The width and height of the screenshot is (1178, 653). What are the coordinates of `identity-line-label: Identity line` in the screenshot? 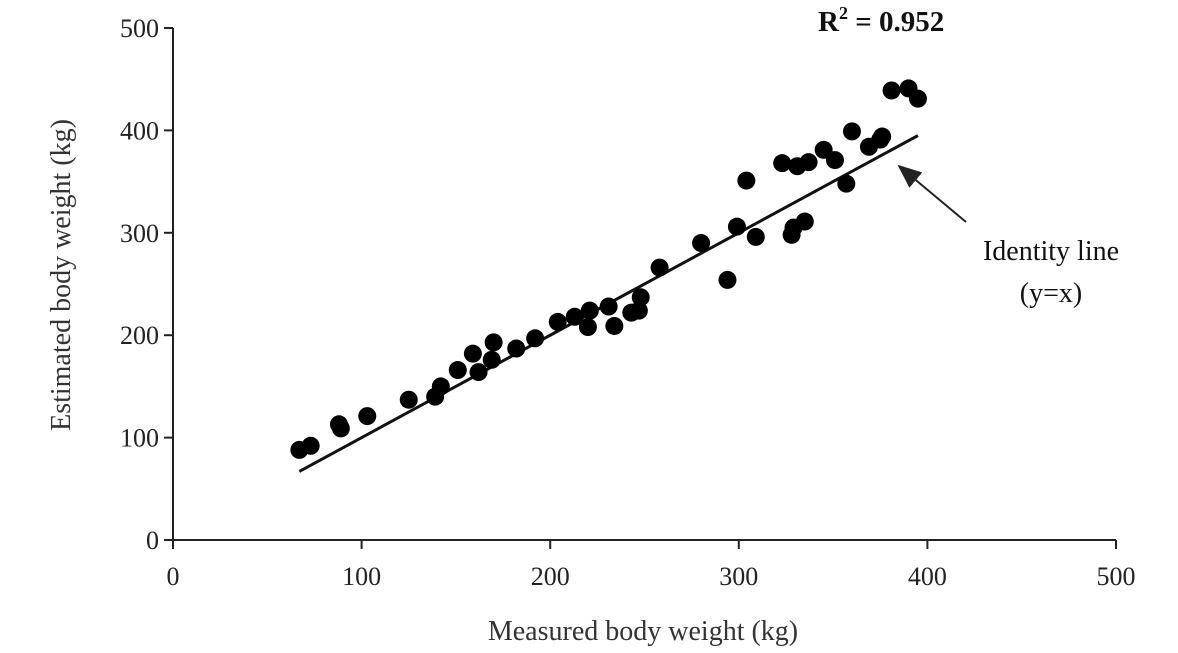 It's located at (1051, 251).